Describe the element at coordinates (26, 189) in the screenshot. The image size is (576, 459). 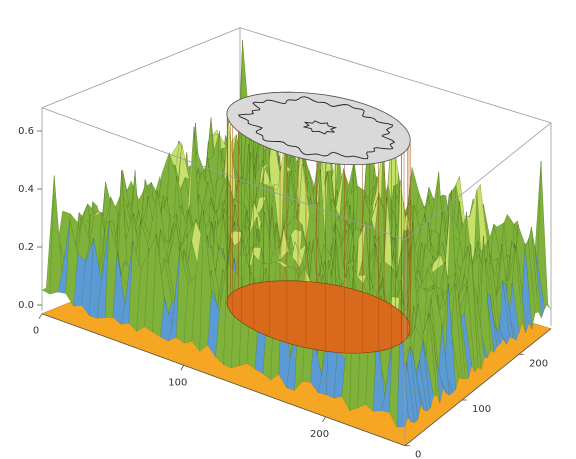
I see `z-tick-label: 0.4` at that location.